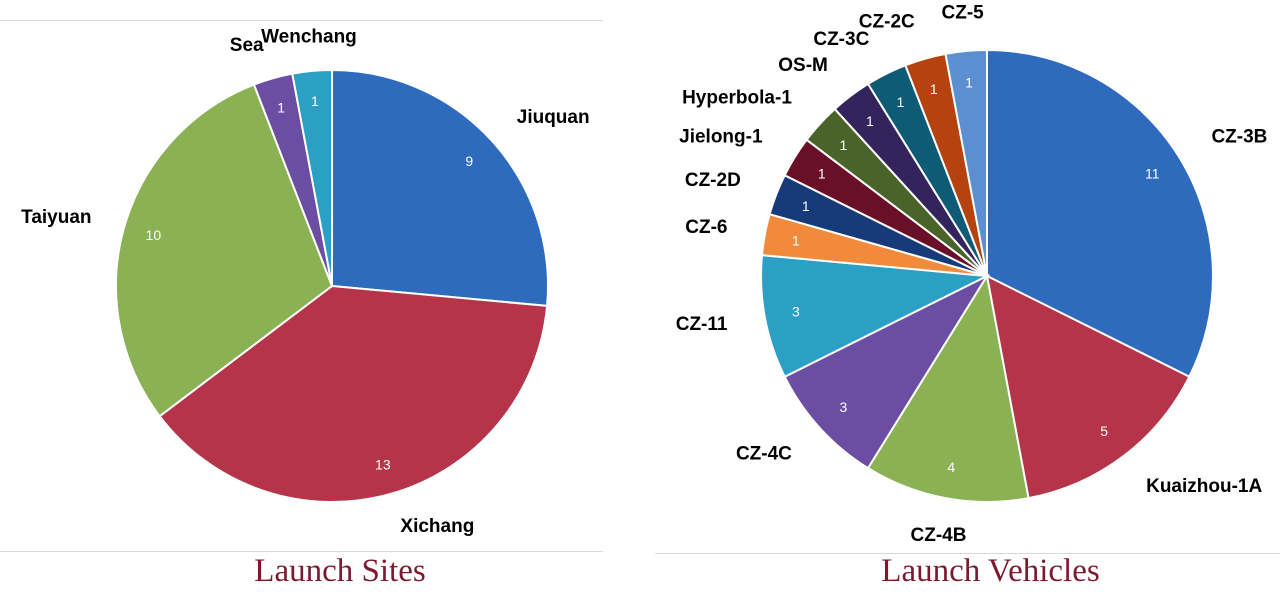 This screenshot has width=1280, height=606. I want to click on pie-slice-kuaizhou-1a, so click(1088, 387).